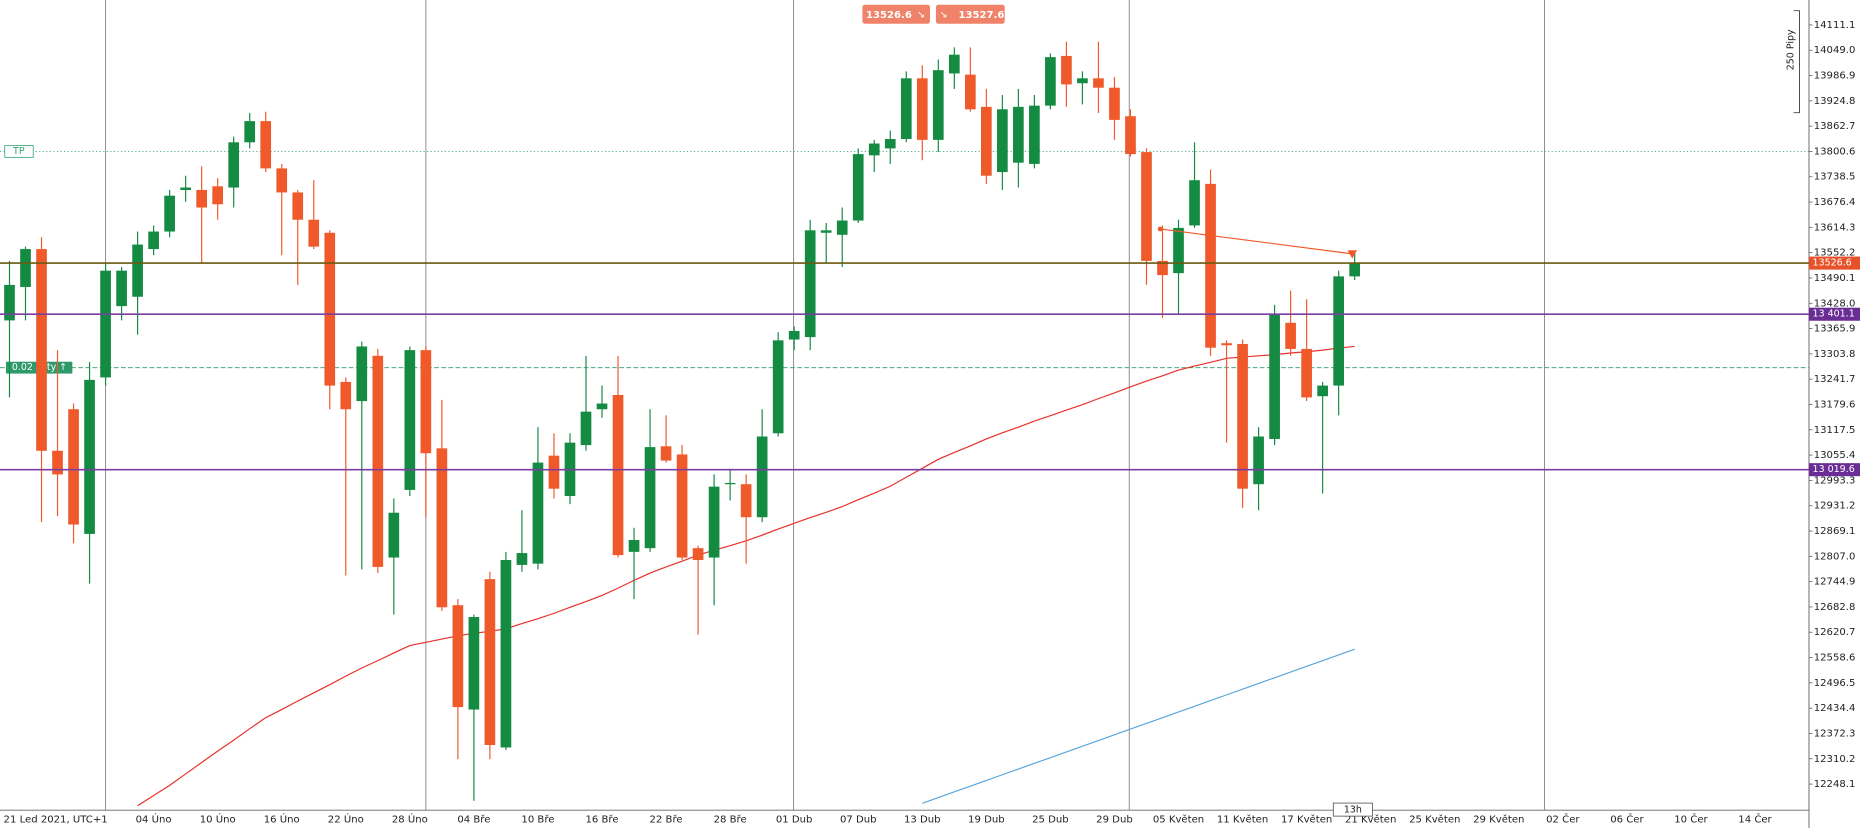 Image resolution: width=1860 pixels, height=828 pixels. Describe the element at coordinates (1835, 76) in the screenshot. I see `y-tick-label: 13986.9` at that location.